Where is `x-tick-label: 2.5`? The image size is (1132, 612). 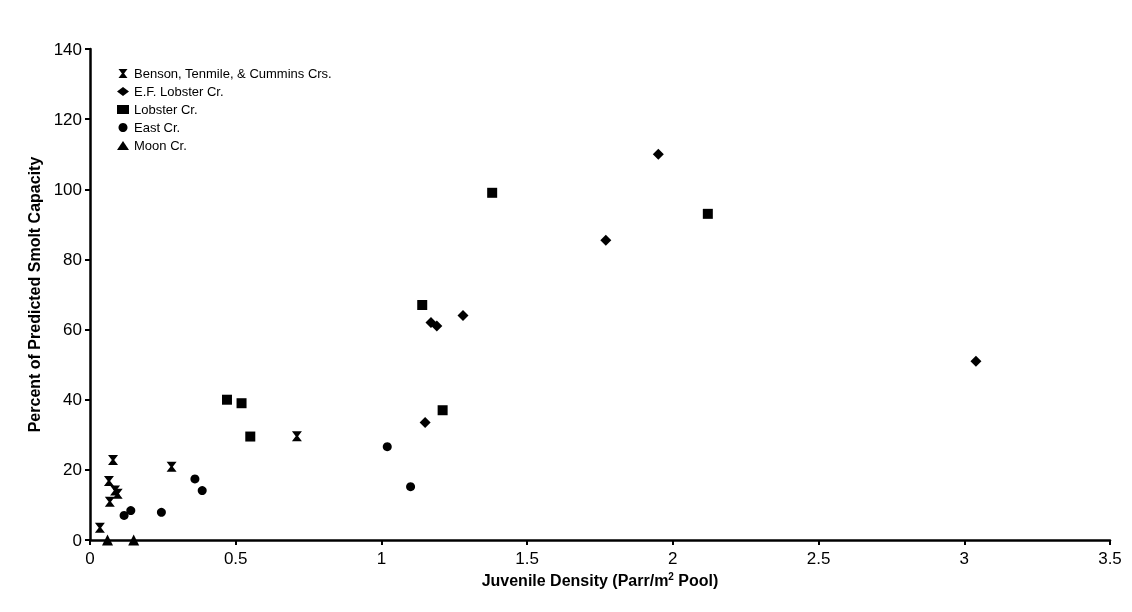 x-tick-label: 2.5 is located at coordinates (818, 558).